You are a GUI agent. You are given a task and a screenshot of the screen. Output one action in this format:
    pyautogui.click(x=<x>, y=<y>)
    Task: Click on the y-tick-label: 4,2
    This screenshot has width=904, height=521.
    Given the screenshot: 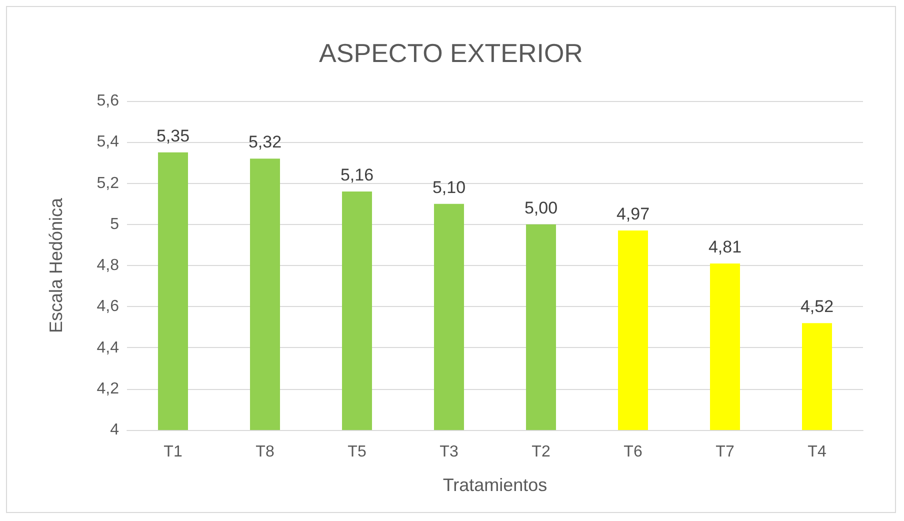 What is the action you would take?
    pyautogui.click(x=108, y=389)
    